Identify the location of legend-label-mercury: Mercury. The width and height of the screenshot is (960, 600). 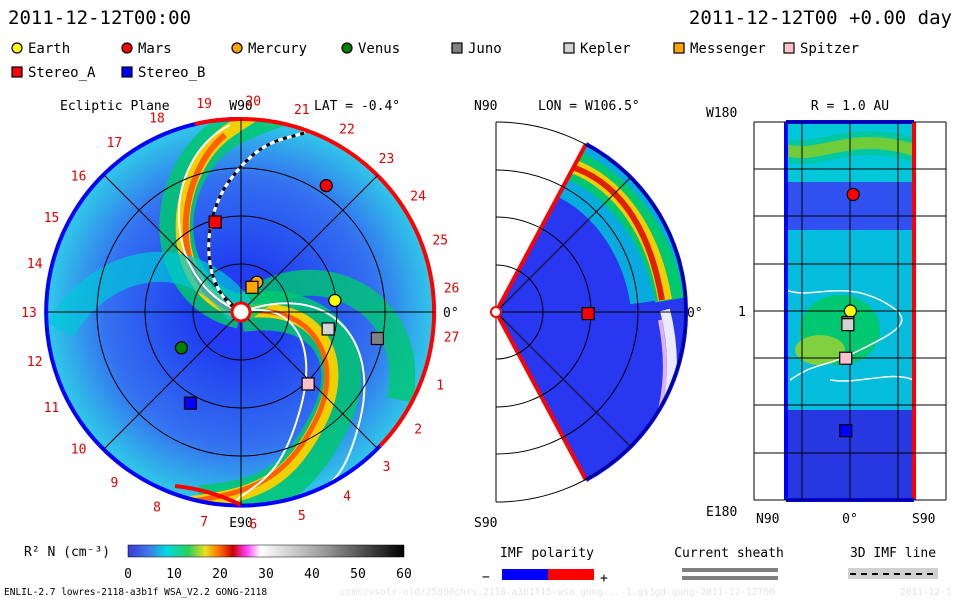
(277, 49).